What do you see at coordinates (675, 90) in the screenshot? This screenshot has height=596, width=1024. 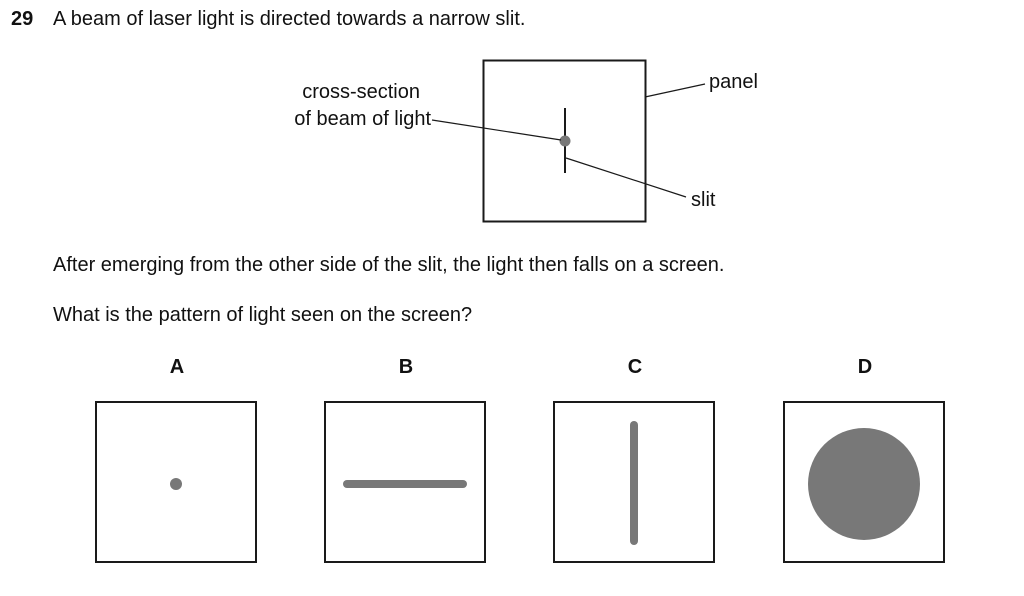 I see `panel-leader-line` at bounding box center [675, 90].